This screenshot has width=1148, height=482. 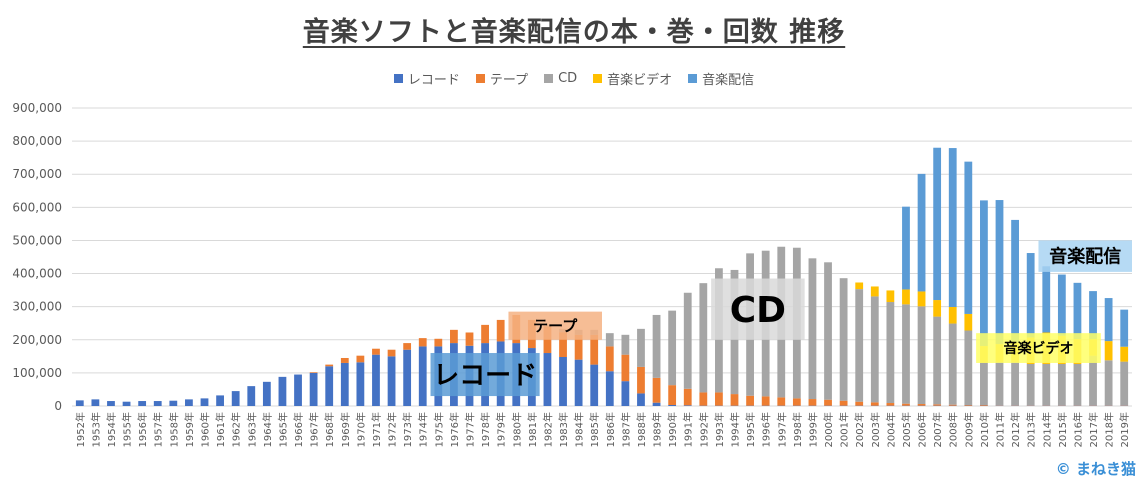 What do you see at coordinates (672, 429) in the screenshot?
I see `x-tick-label: 1990年` at bounding box center [672, 429].